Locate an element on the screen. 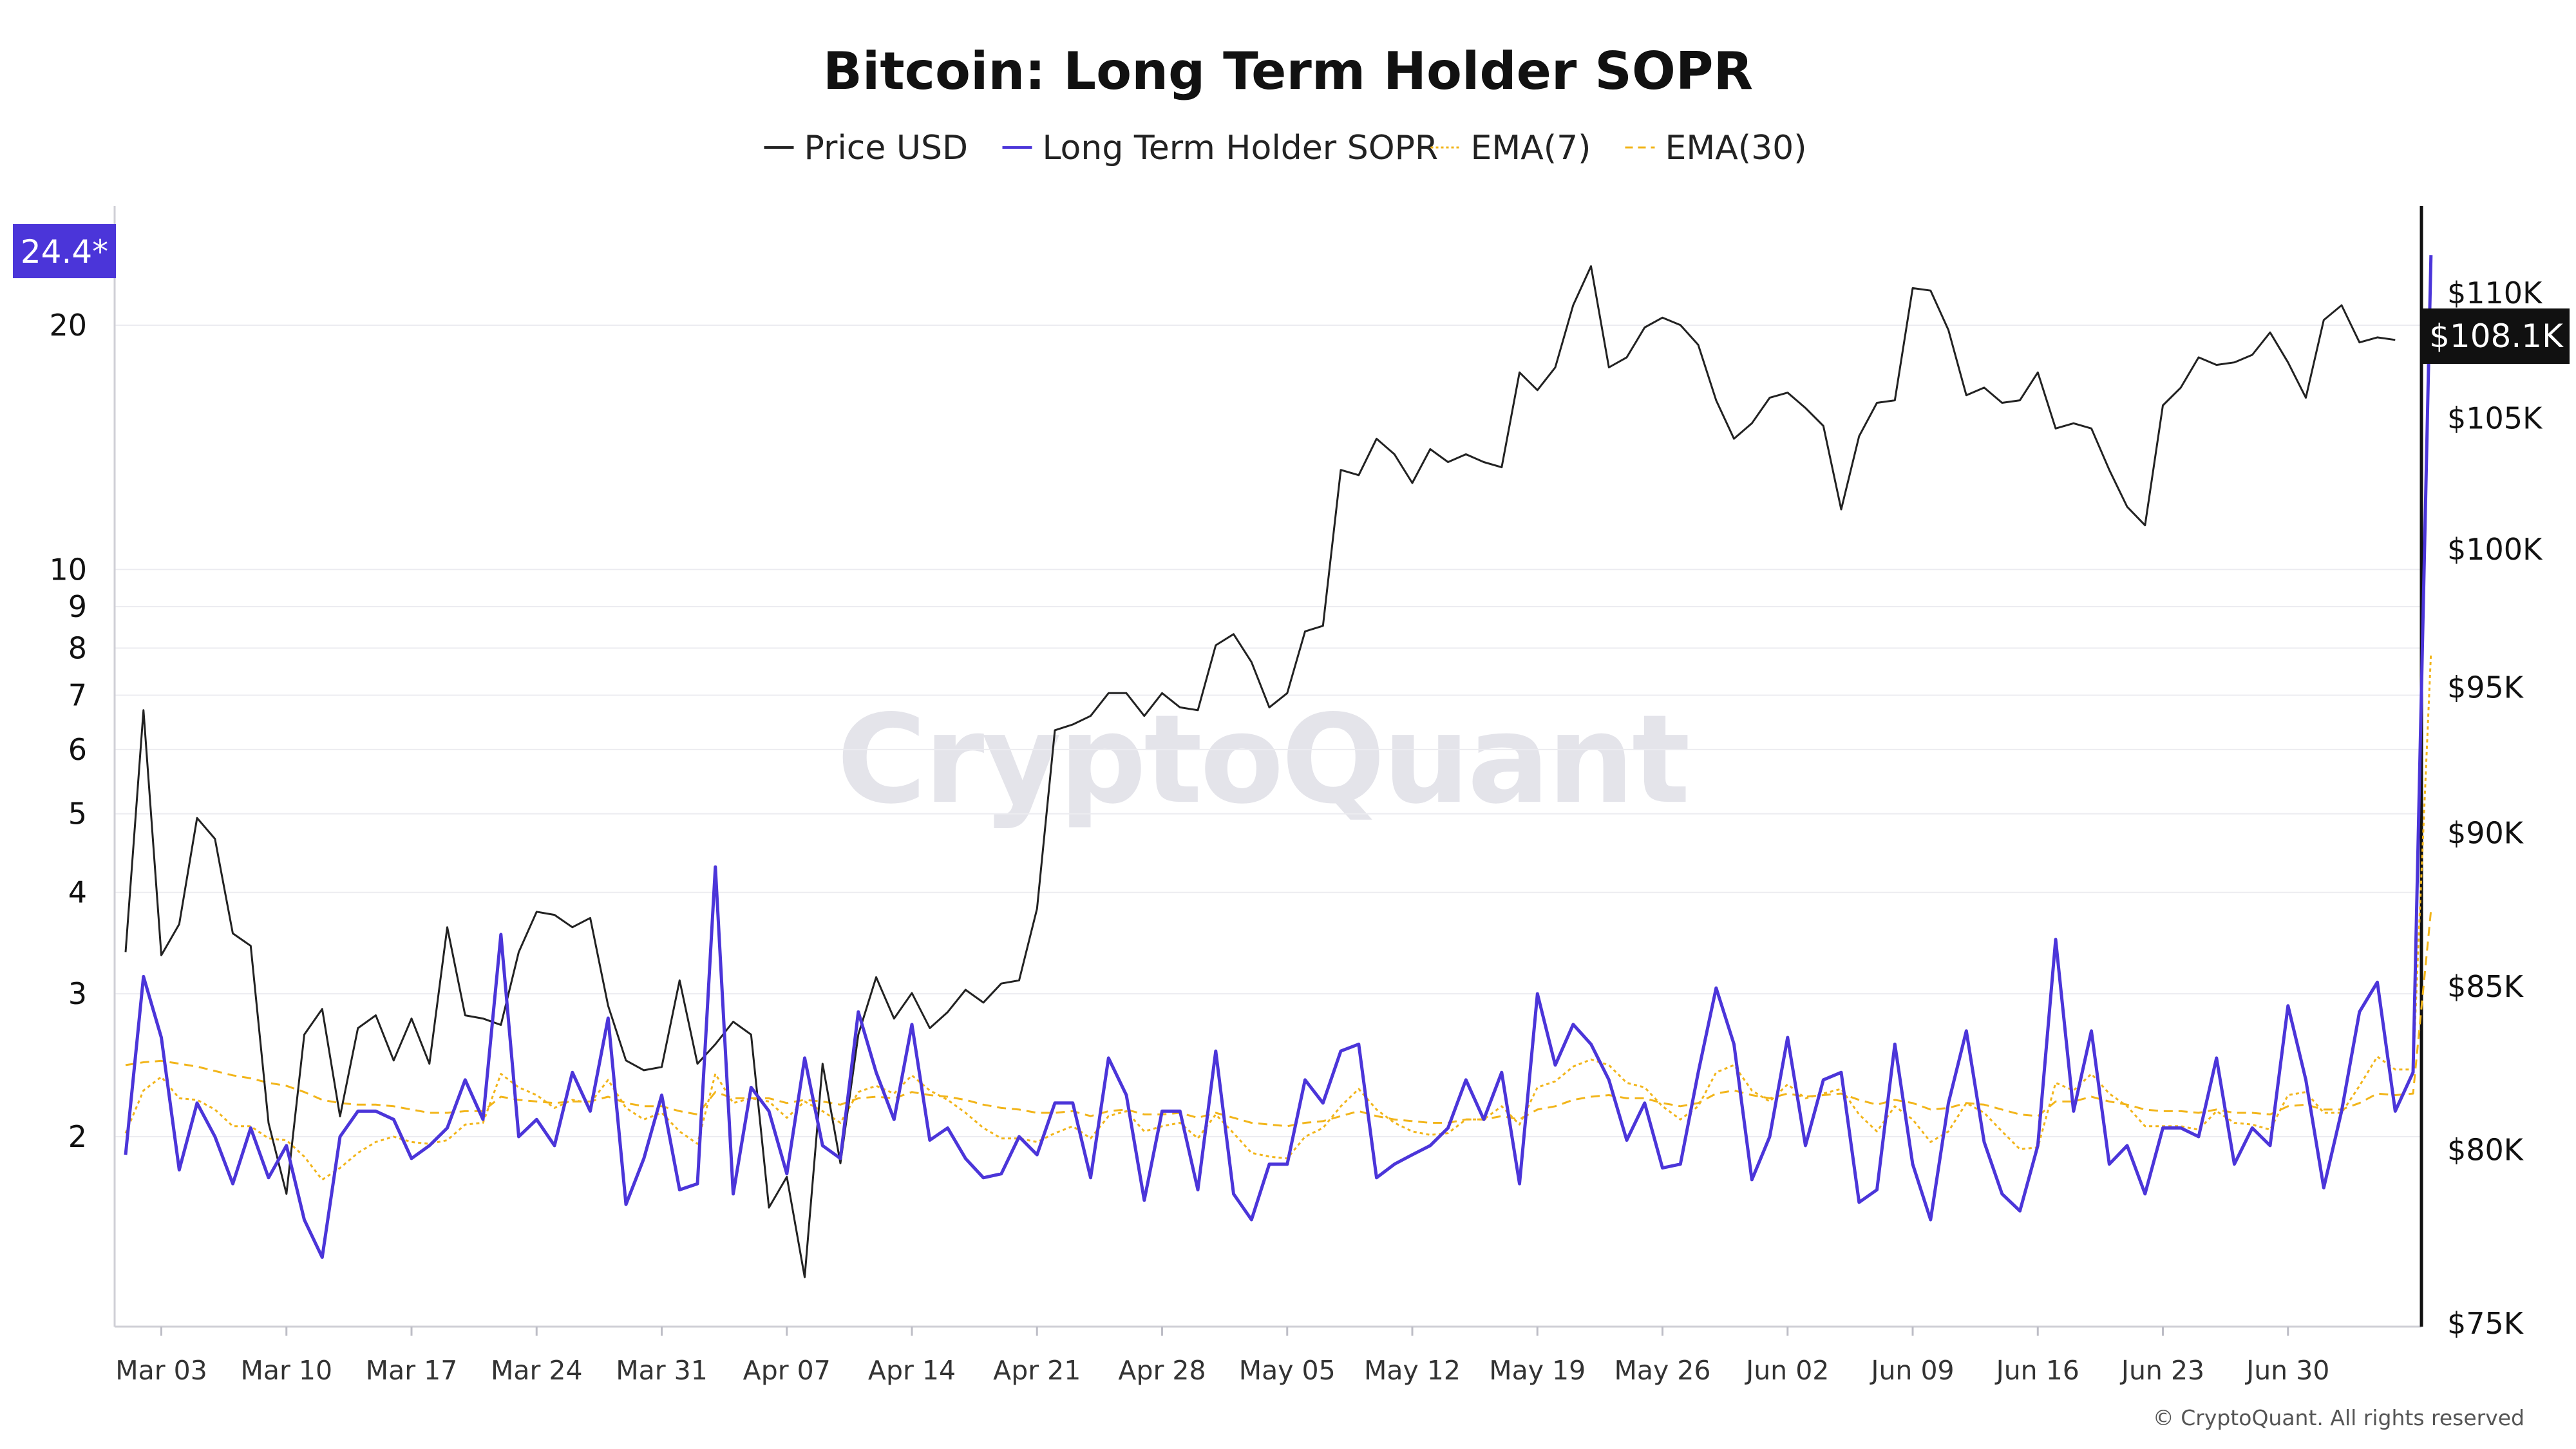 The image size is (2576, 1449). y-right-tick-label: $110K is located at coordinates (2495, 293).